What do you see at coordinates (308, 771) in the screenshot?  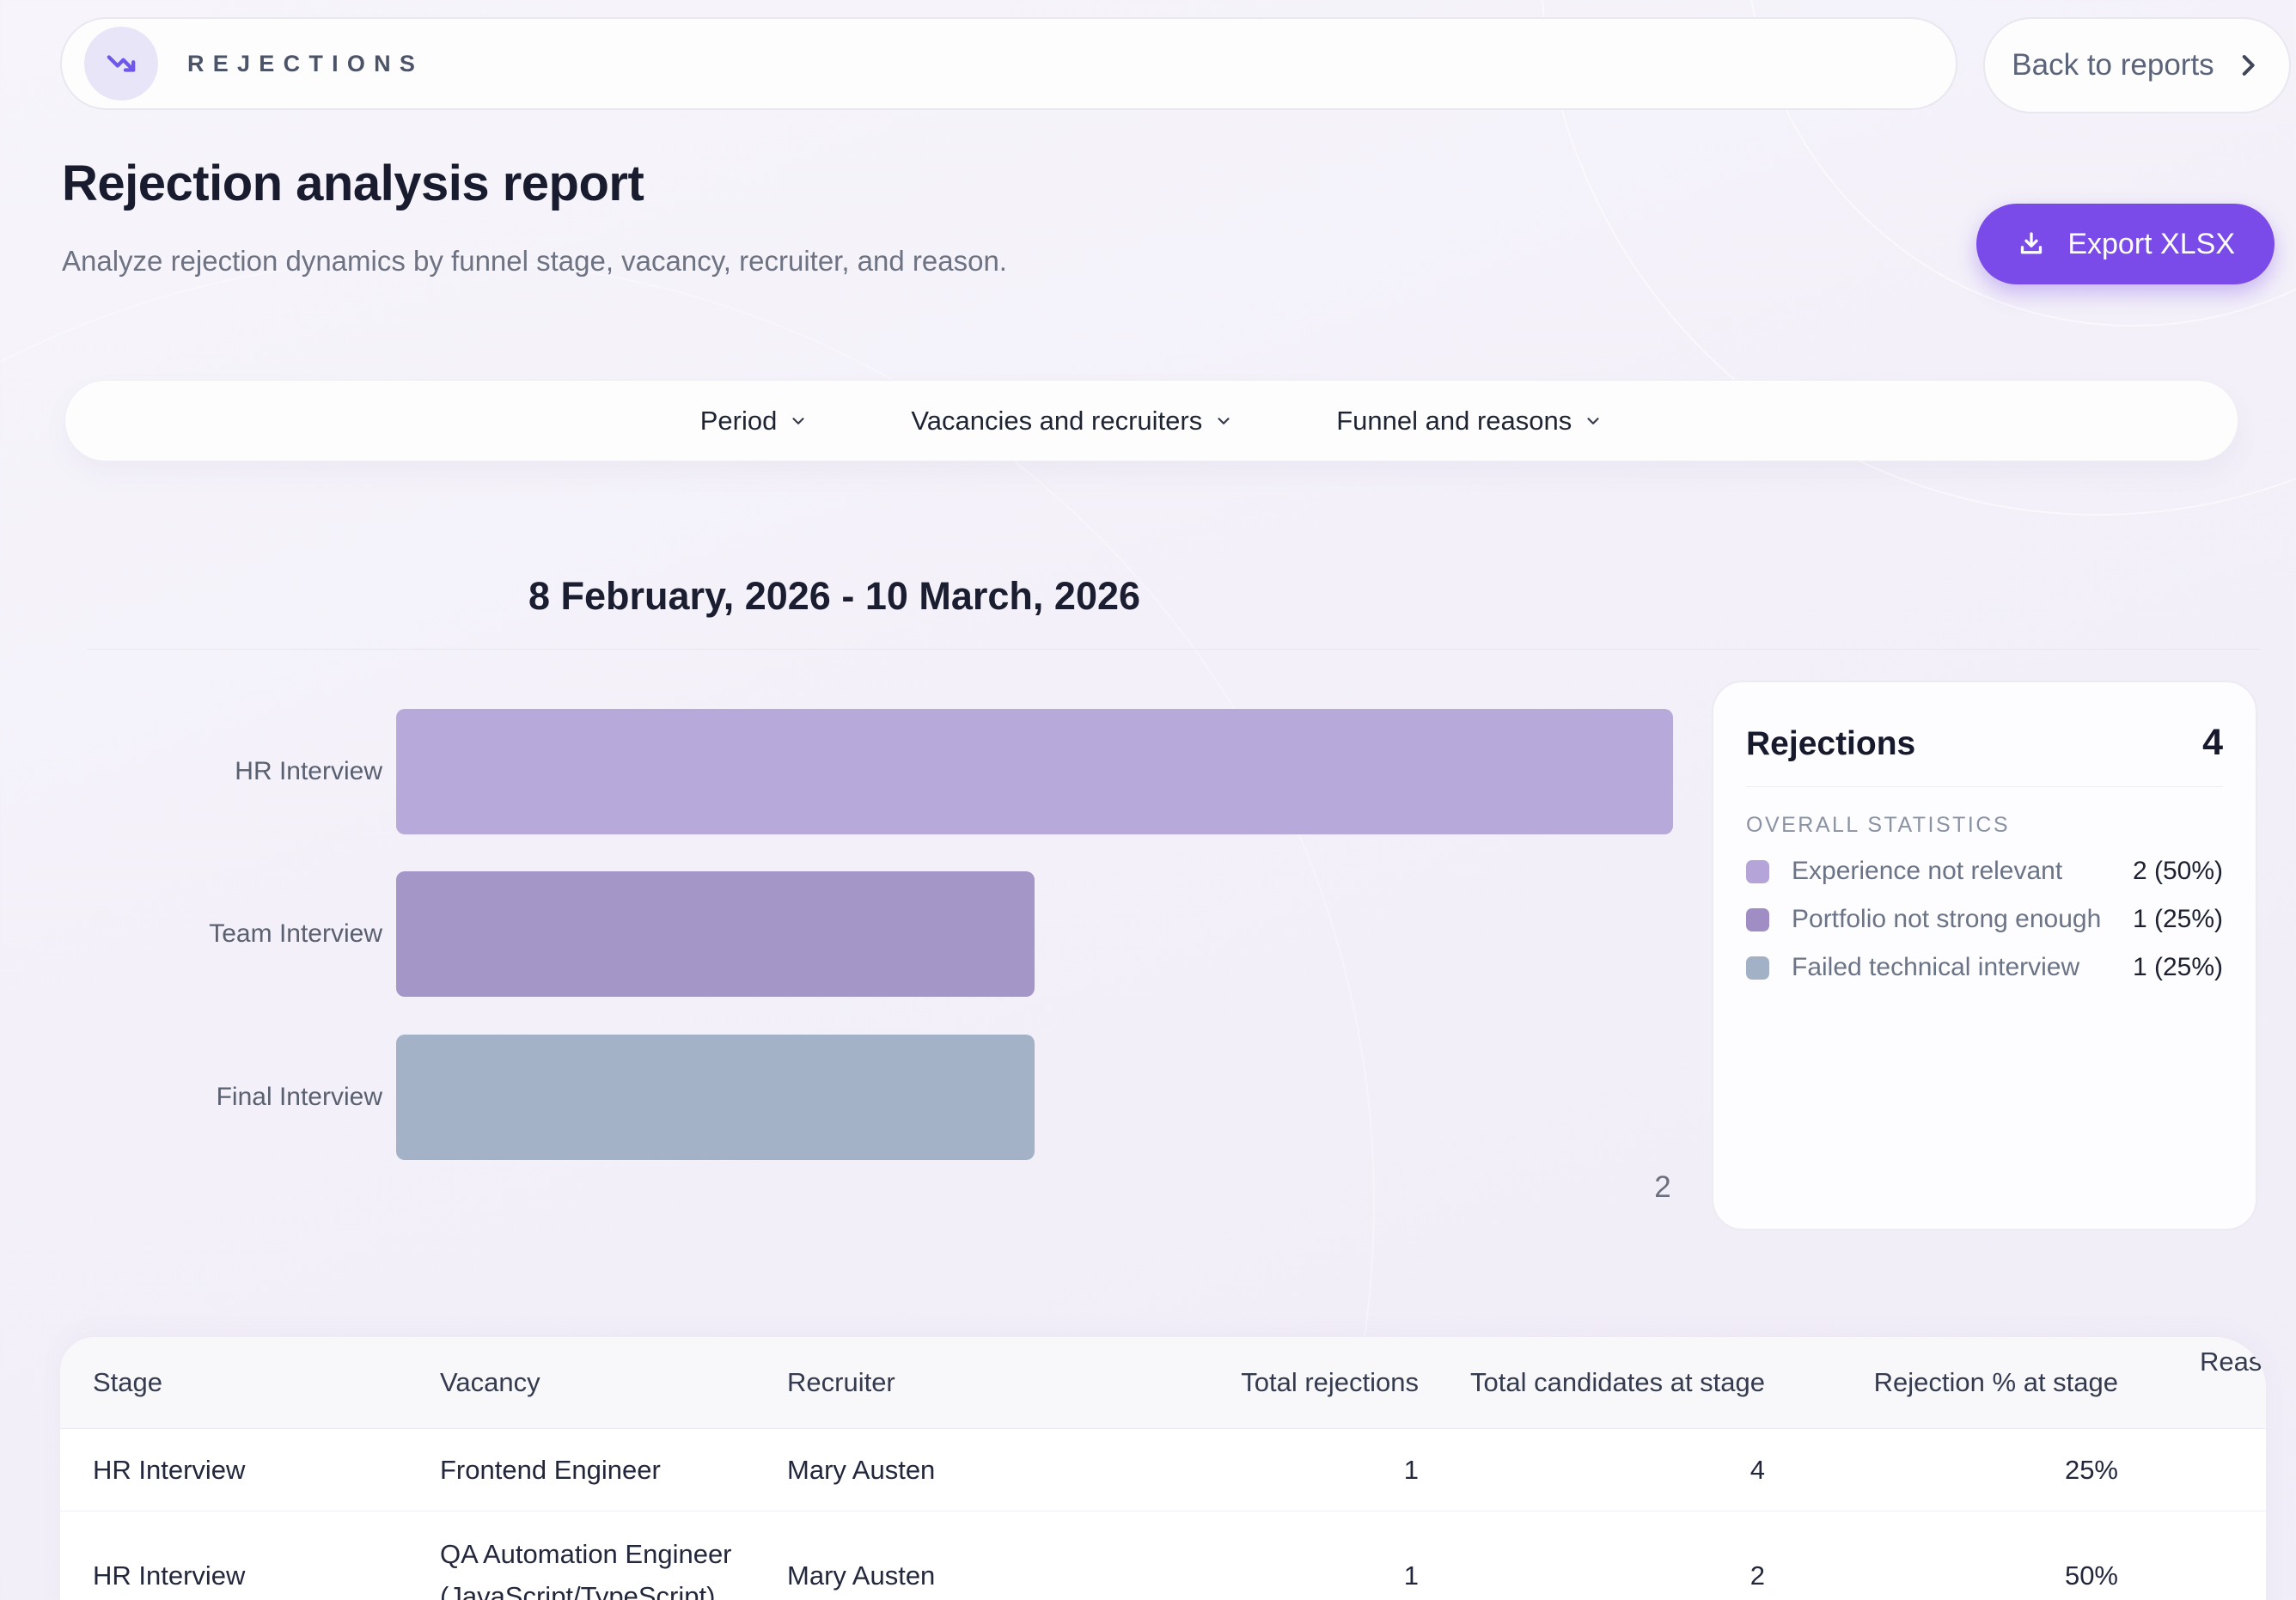 I see `bar-label: HR Interview` at bounding box center [308, 771].